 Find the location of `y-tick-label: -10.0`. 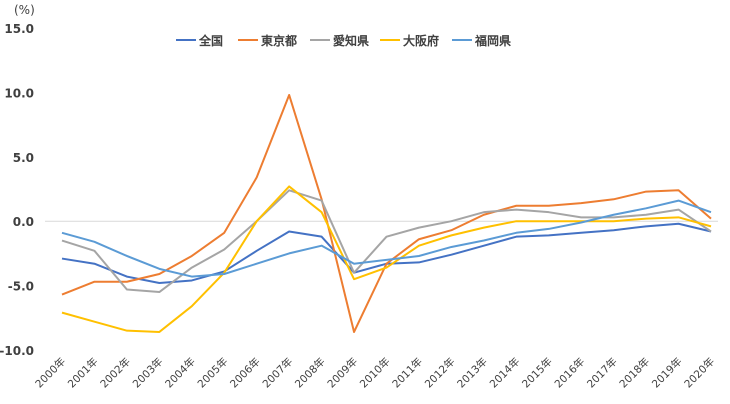

y-tick-label: -10.0 is located at coordinates (17, 351).